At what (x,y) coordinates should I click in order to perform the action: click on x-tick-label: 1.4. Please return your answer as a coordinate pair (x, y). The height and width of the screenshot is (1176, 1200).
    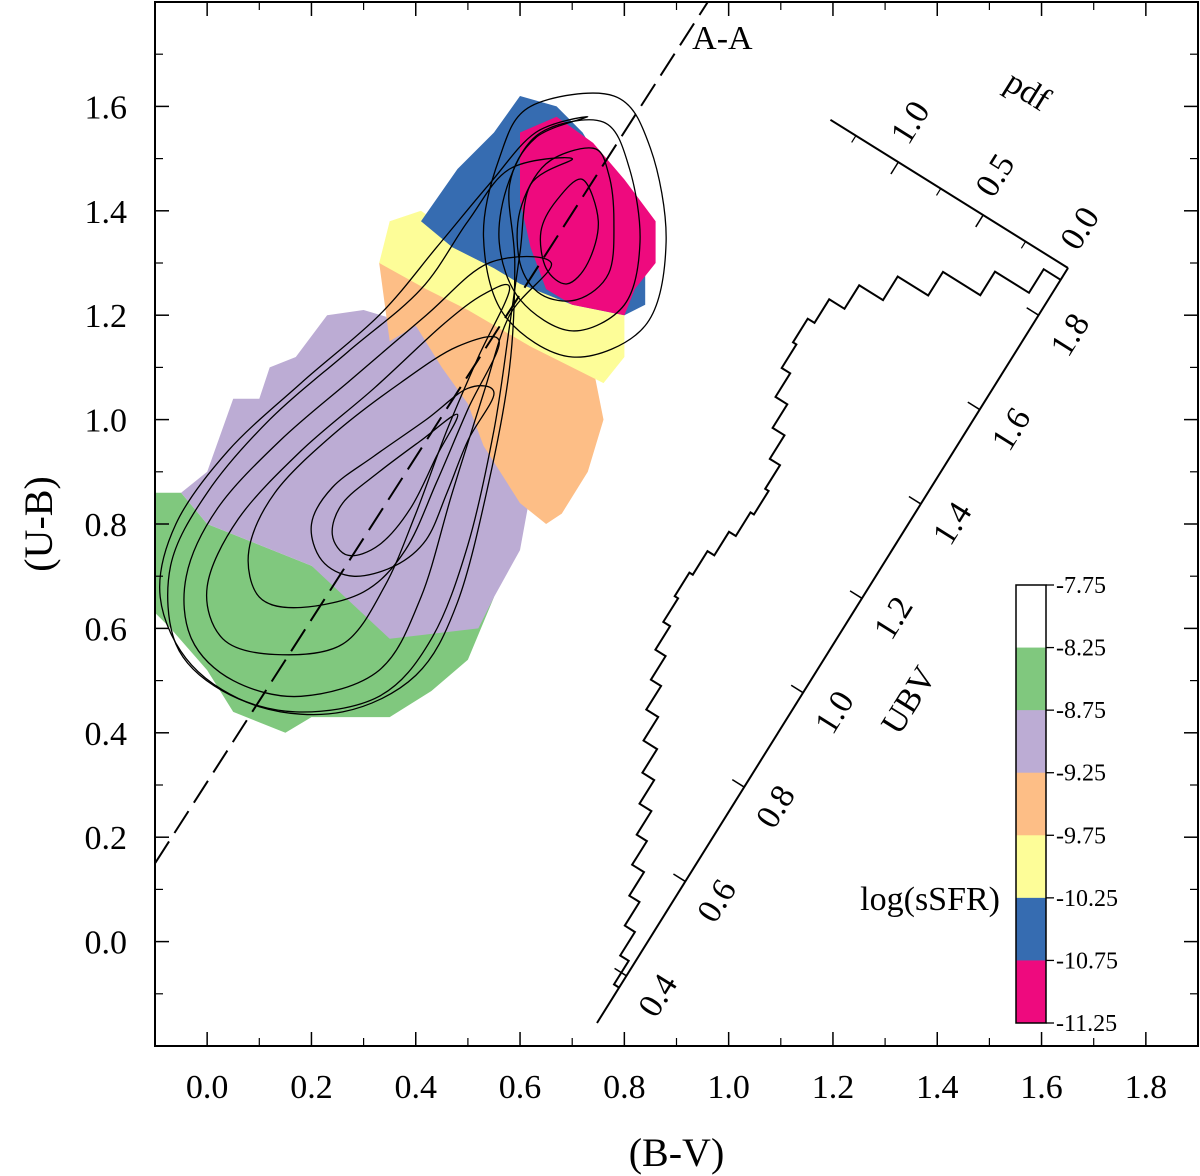
    Looking at the image, I should click on (937, 1087).